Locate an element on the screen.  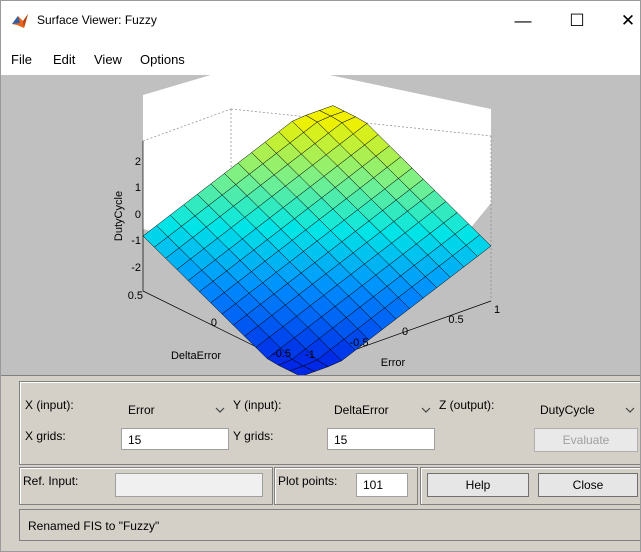
y-axis-label: DeltaError is located at coordinates (196, 356).